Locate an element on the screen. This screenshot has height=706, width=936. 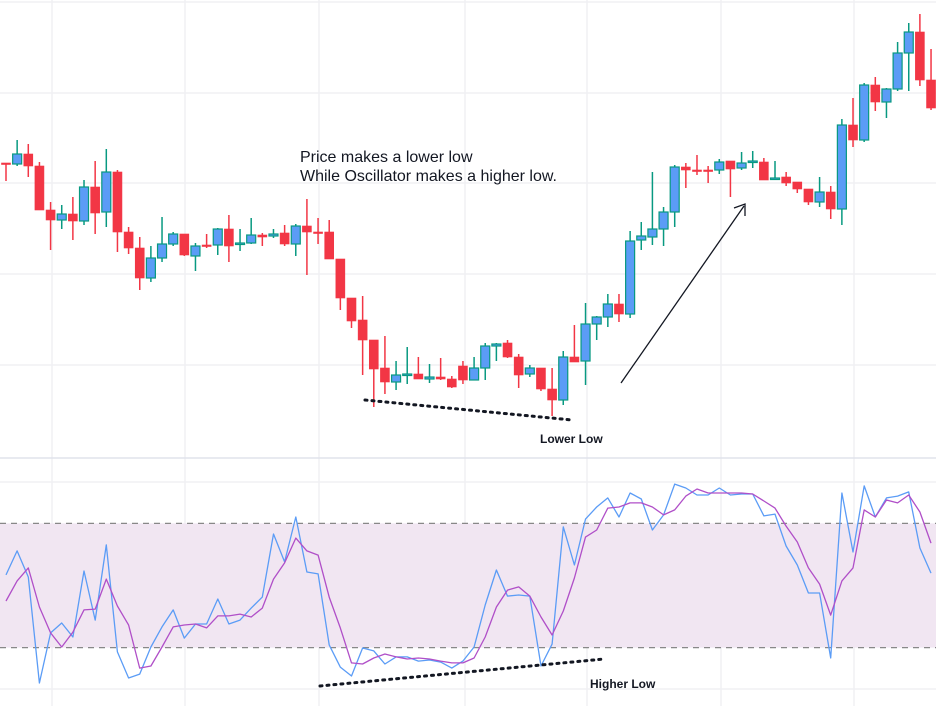
annotation-line-1: Price makes a lower low is located at coordinates (386, 157).